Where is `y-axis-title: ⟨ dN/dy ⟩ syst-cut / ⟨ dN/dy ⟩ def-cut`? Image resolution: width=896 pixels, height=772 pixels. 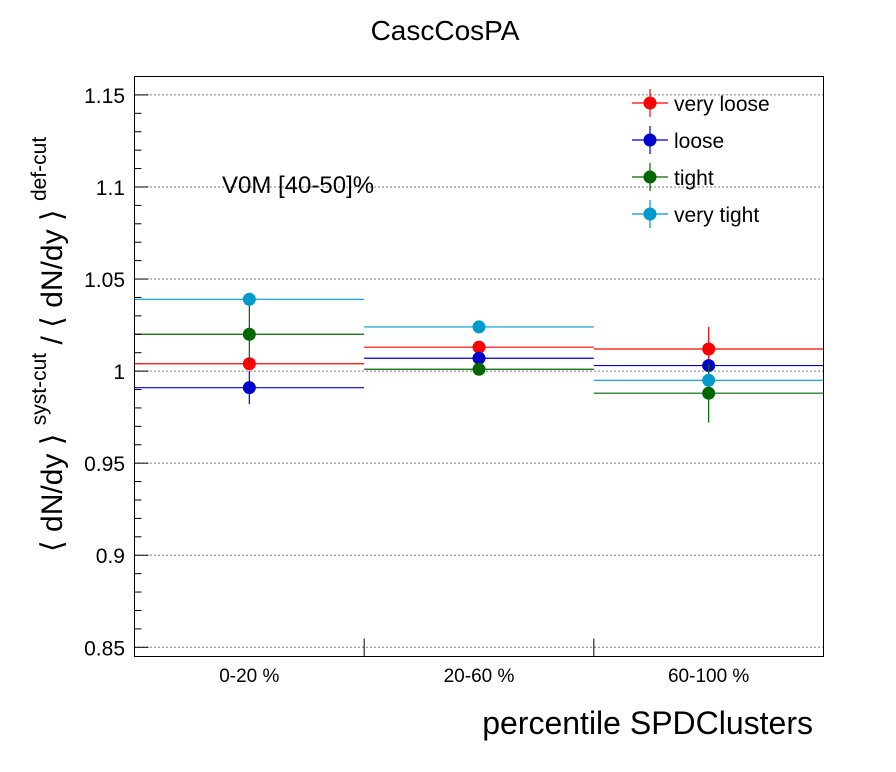 y-axis-title: ⟨ dN/dy ⟩ syst-cut / ⟨ dN/dy ⟩ def-cut is located at coordinates (44, 344).